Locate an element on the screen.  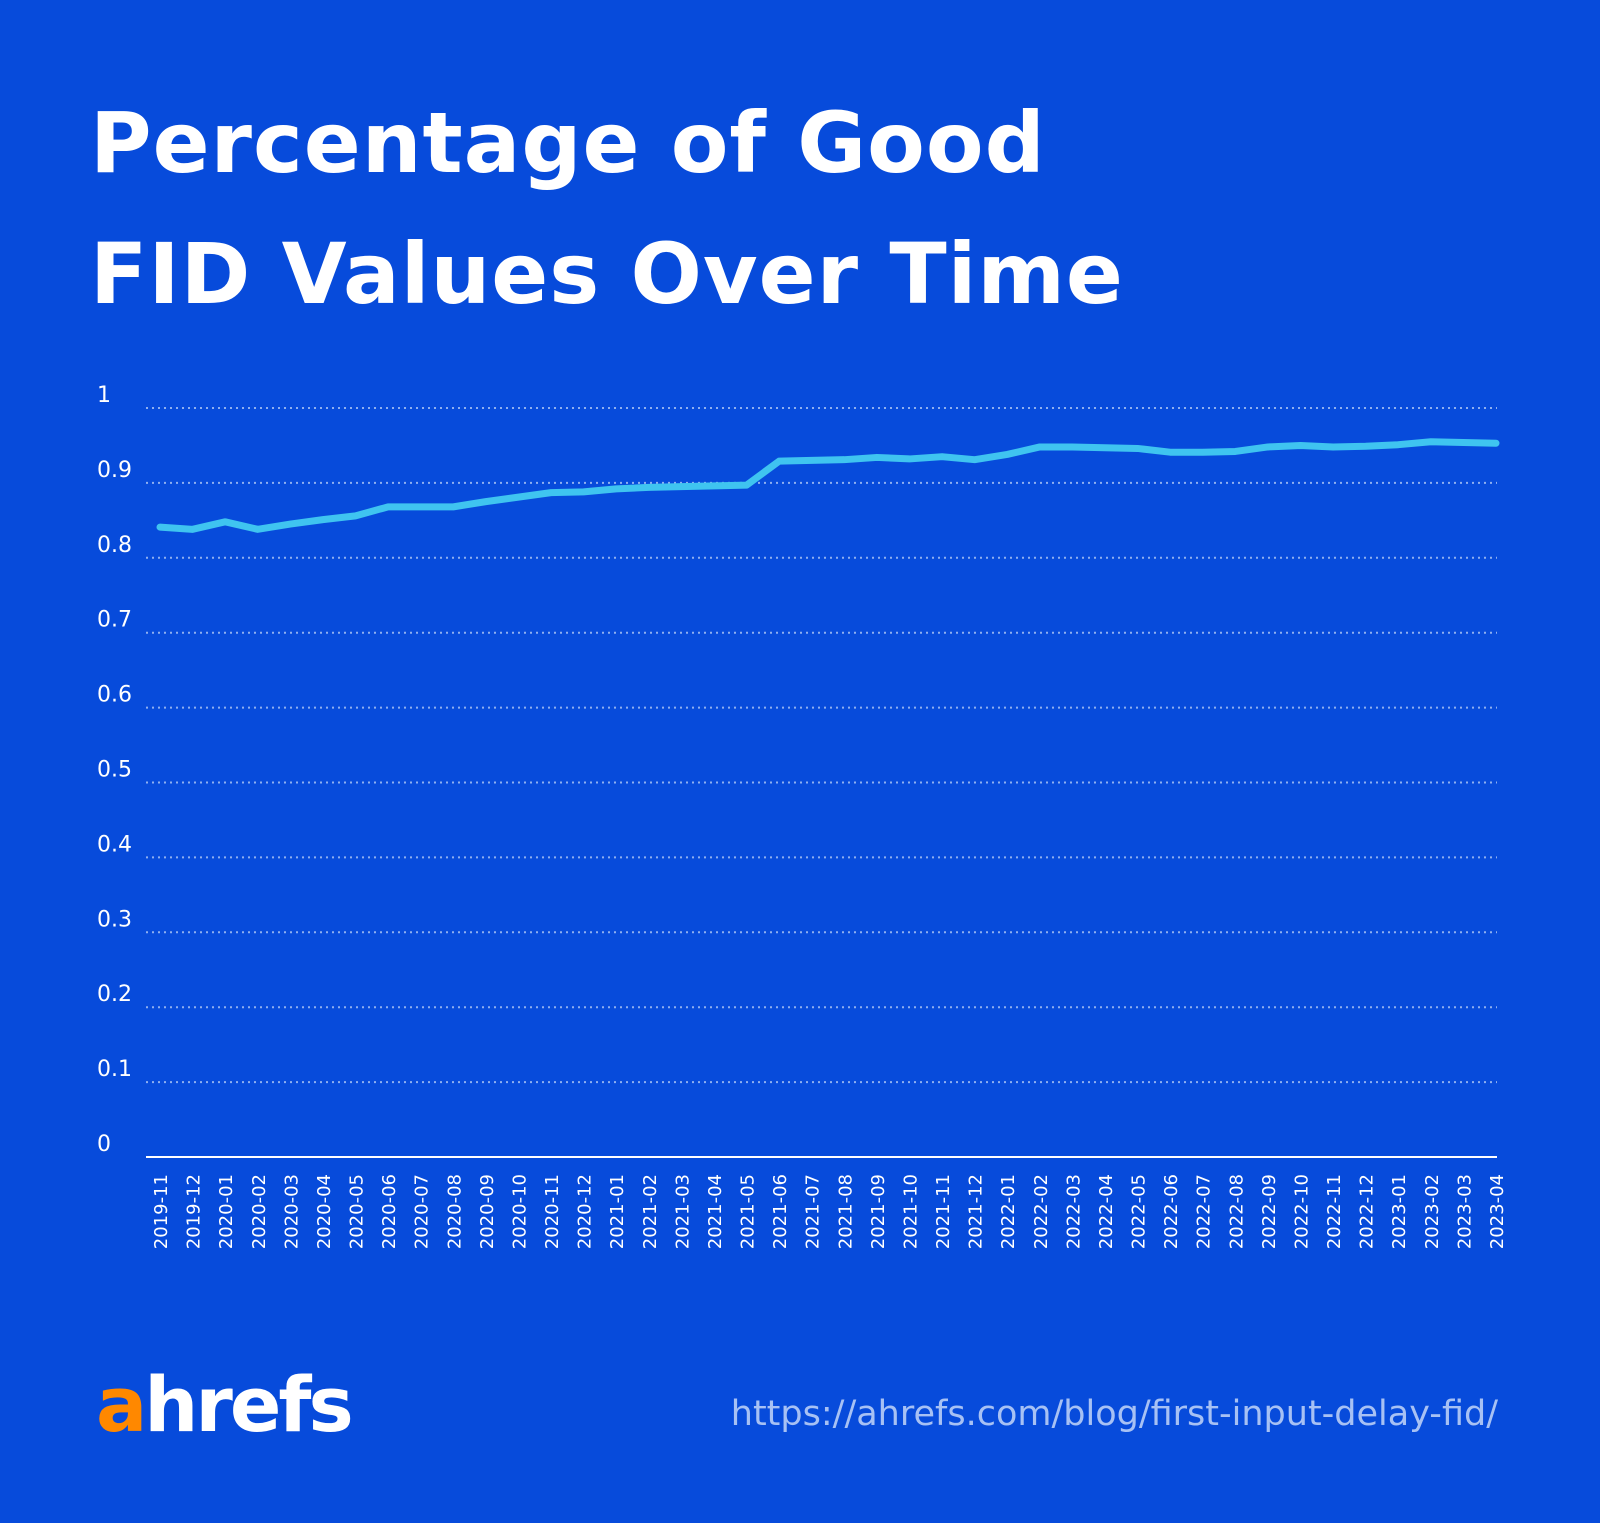
x-tick-label: 2020-04 is located at coordinates (324, 1211).